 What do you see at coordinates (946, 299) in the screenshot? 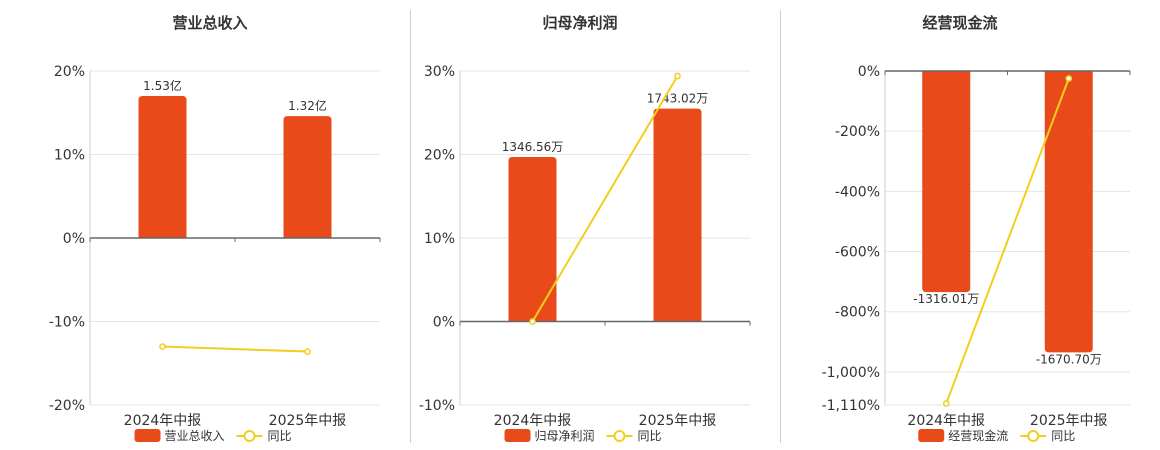
I see `bar-data-label: -1316.01万` at bounding box center [946, 299].